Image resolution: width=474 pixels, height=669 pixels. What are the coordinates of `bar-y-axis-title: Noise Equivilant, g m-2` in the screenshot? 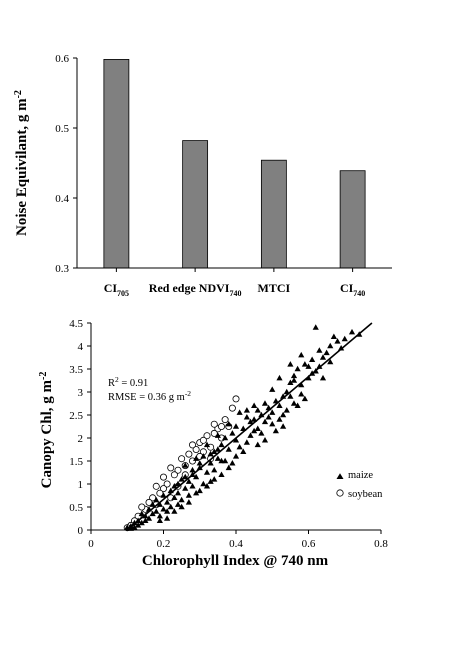 It's located at (21, 163).